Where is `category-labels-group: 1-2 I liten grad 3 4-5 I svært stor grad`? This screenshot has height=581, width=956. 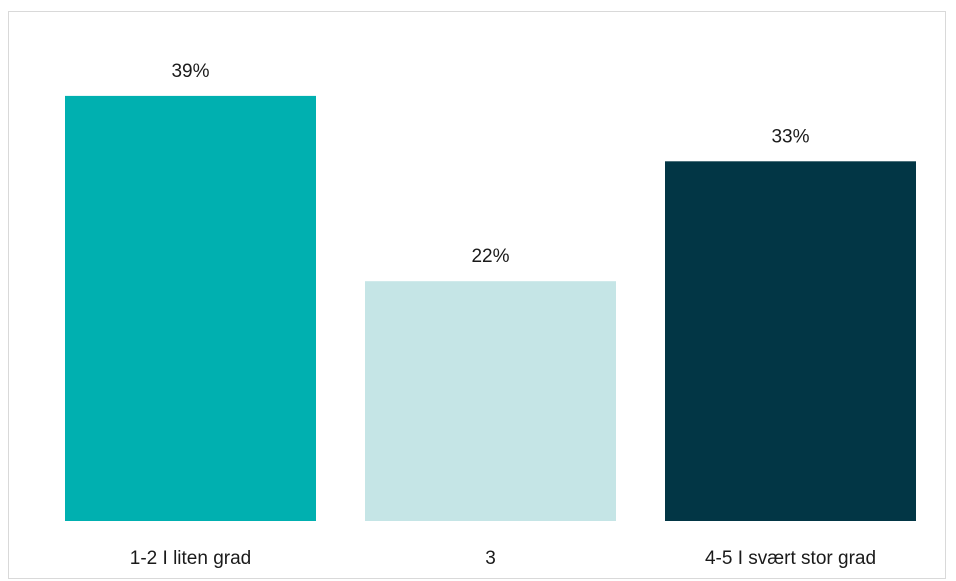
category-labels-group: 1-2 I liten grad 3 4-5 I svært stor grad is located at coordinates (503, 558).